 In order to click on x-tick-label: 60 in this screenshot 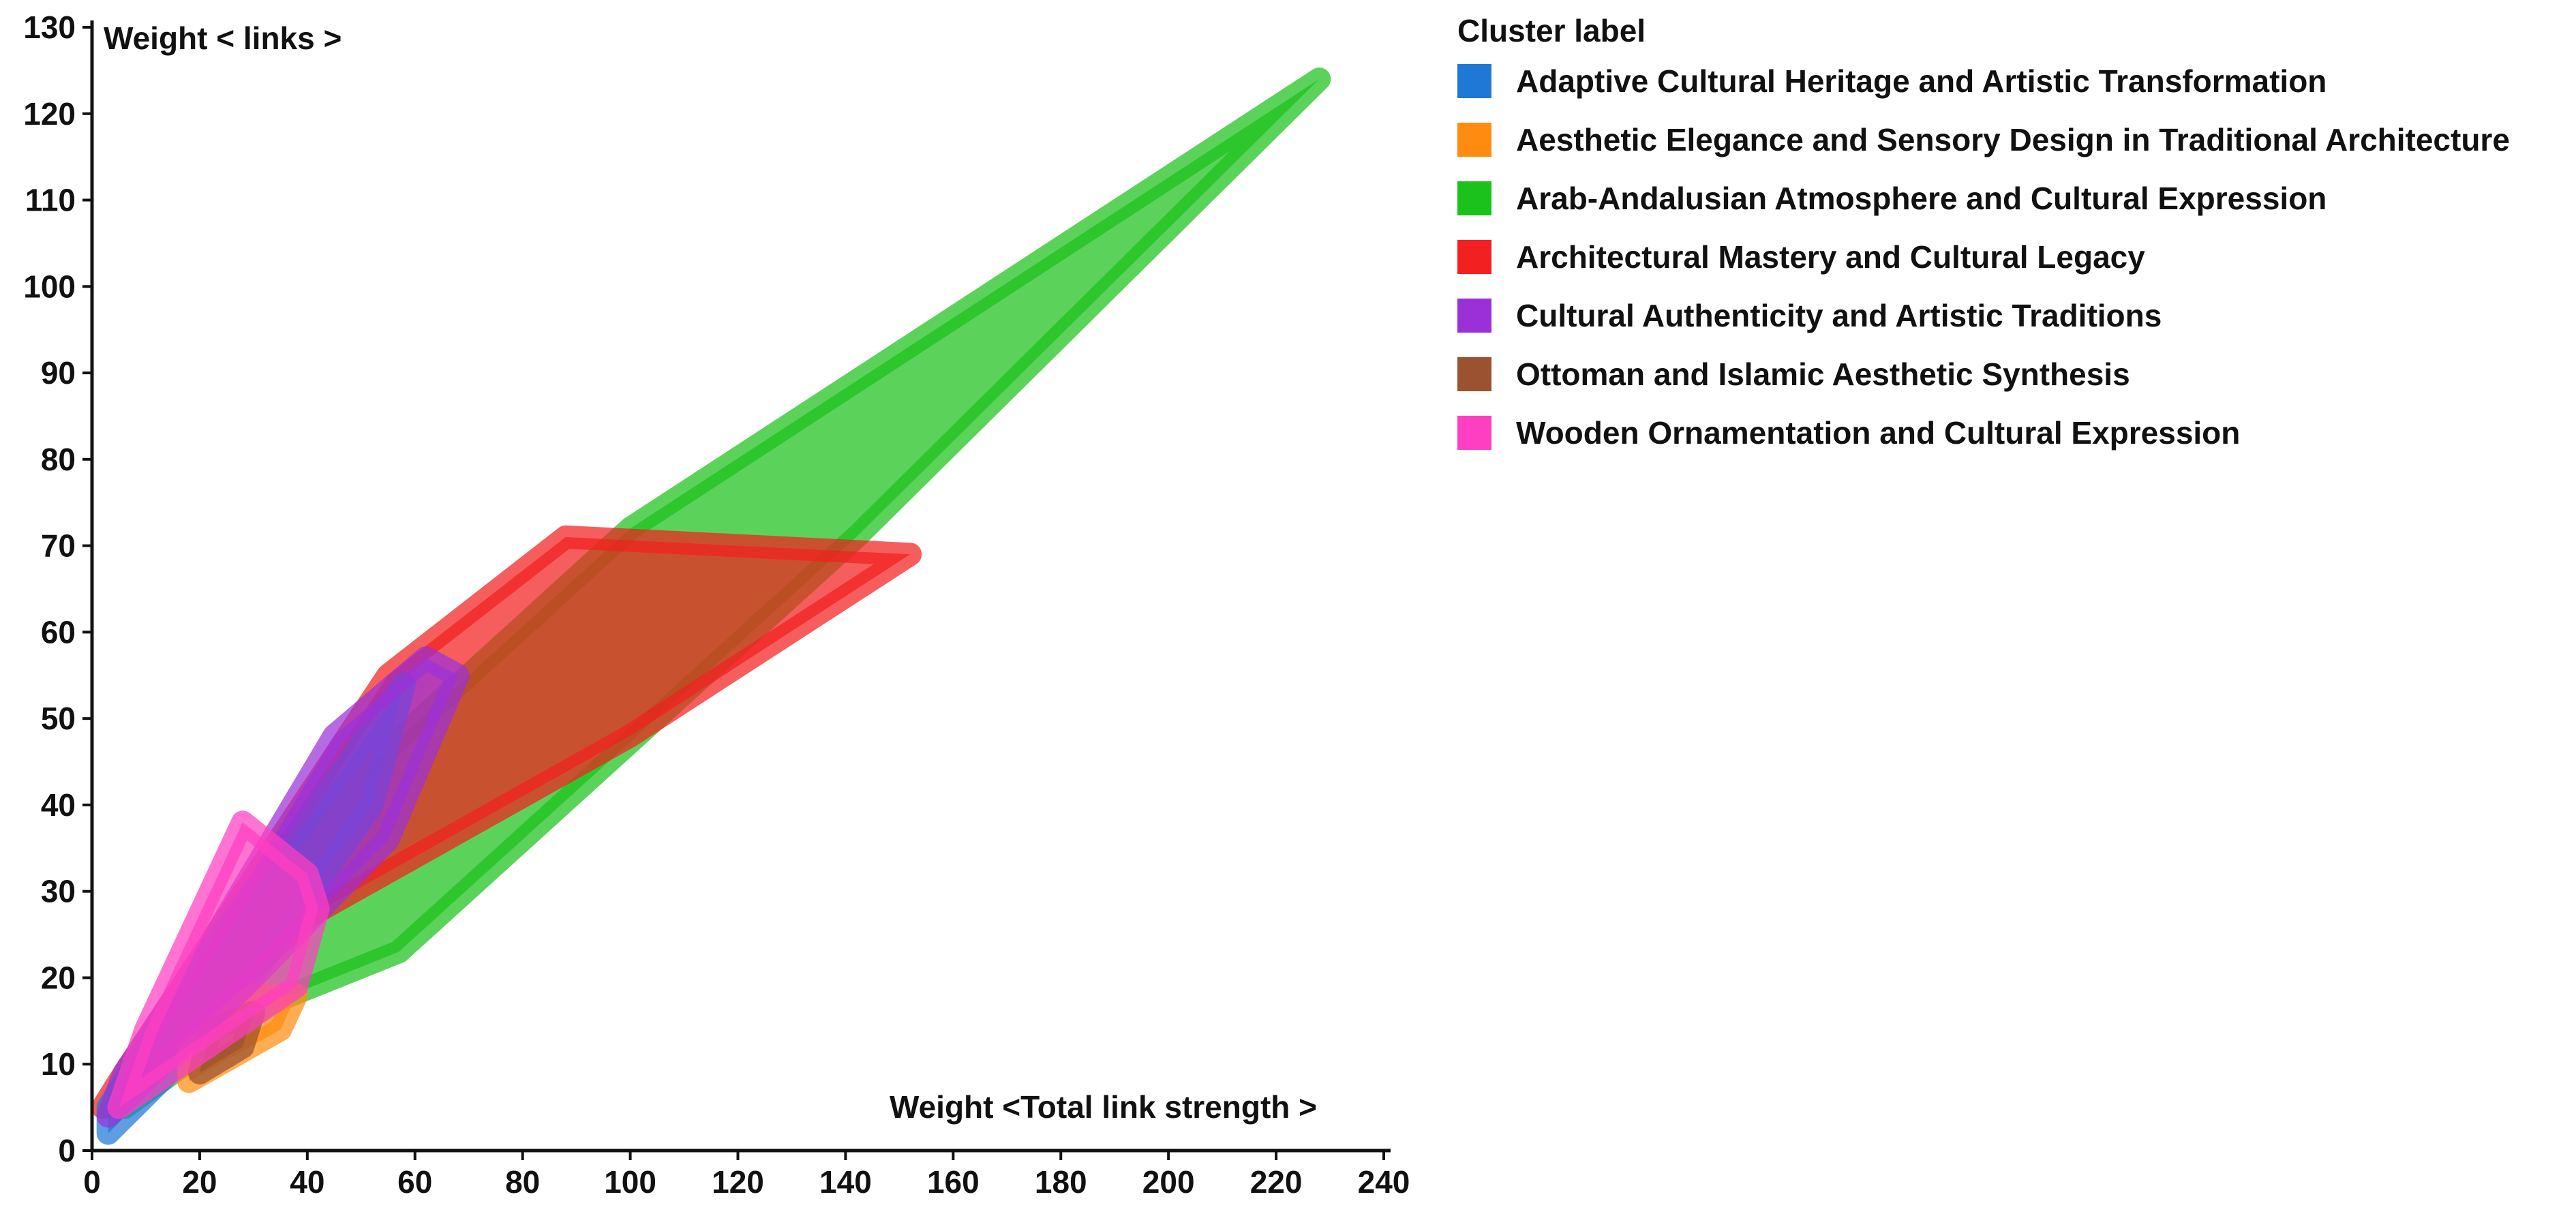, I will do `click(414, 1182)`.